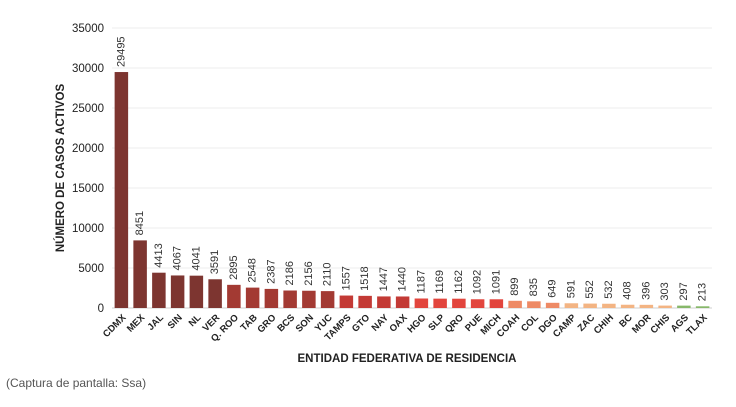 The height and width of the screenshot is (407, 736). Describe the element at coordinates (459, 282) in the screenshot. I see `value-label: 1162` at that location.